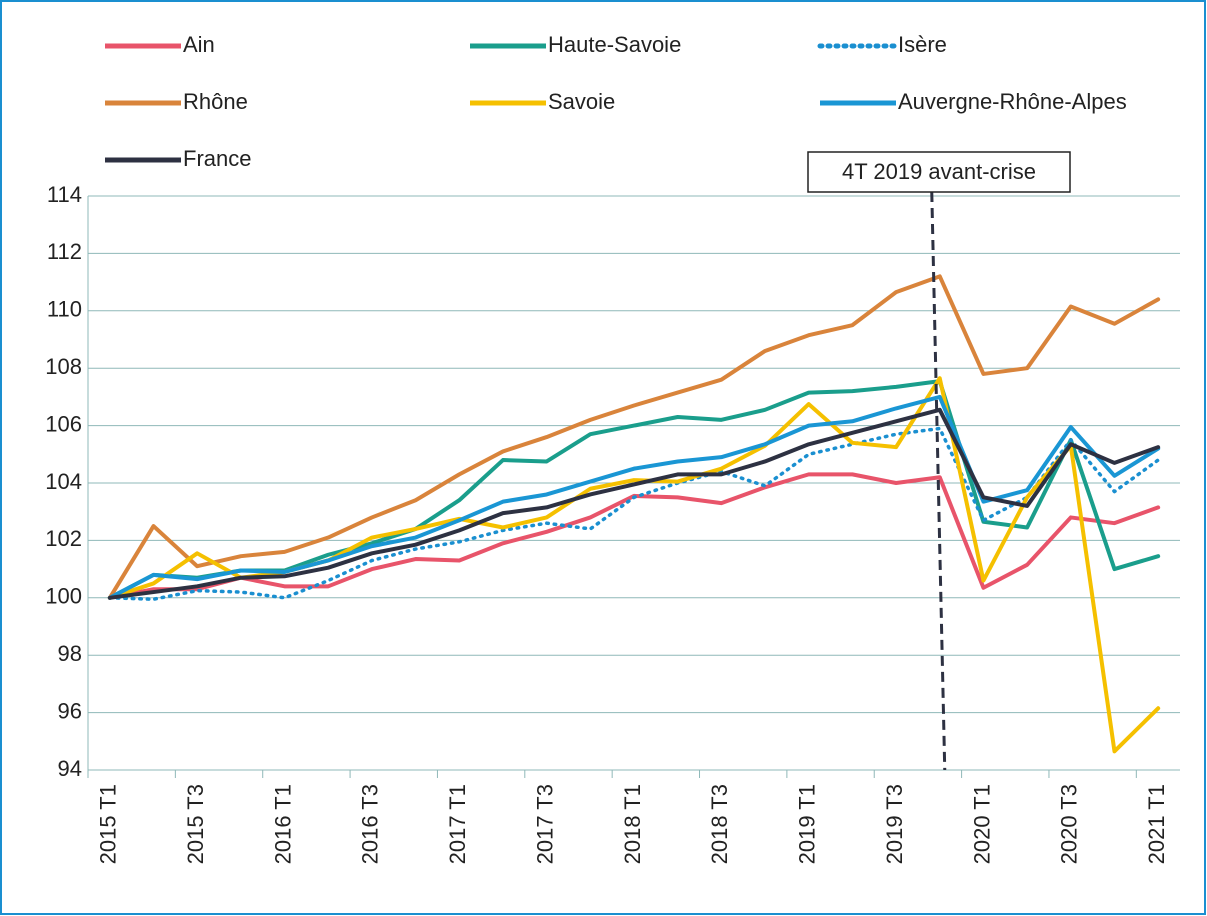 The image size is (1207, 916). I want to click on y-tick-label: 98, so click(70, 653).